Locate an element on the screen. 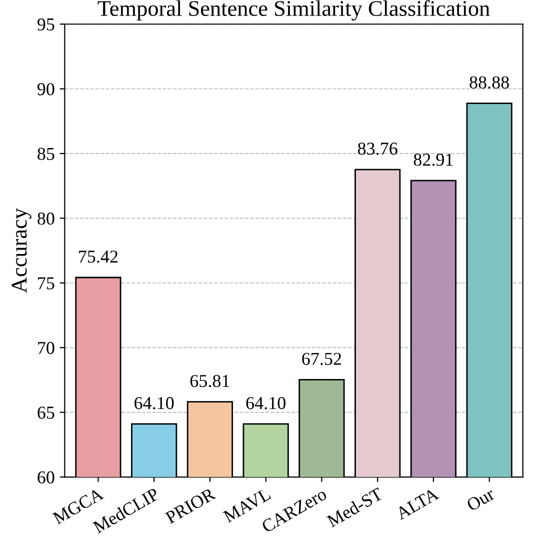  data-label: 67.52 is located at coordinates (322, 359).